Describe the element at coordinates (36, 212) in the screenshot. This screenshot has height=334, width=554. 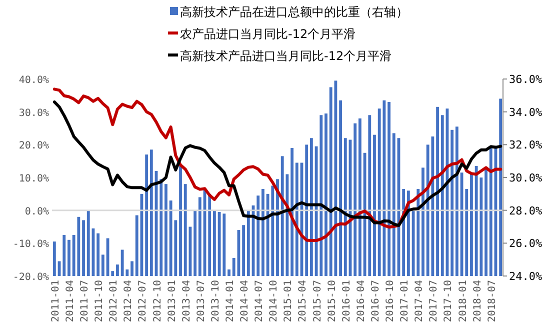
I see `y-tick-label: 0.0%` at that location.